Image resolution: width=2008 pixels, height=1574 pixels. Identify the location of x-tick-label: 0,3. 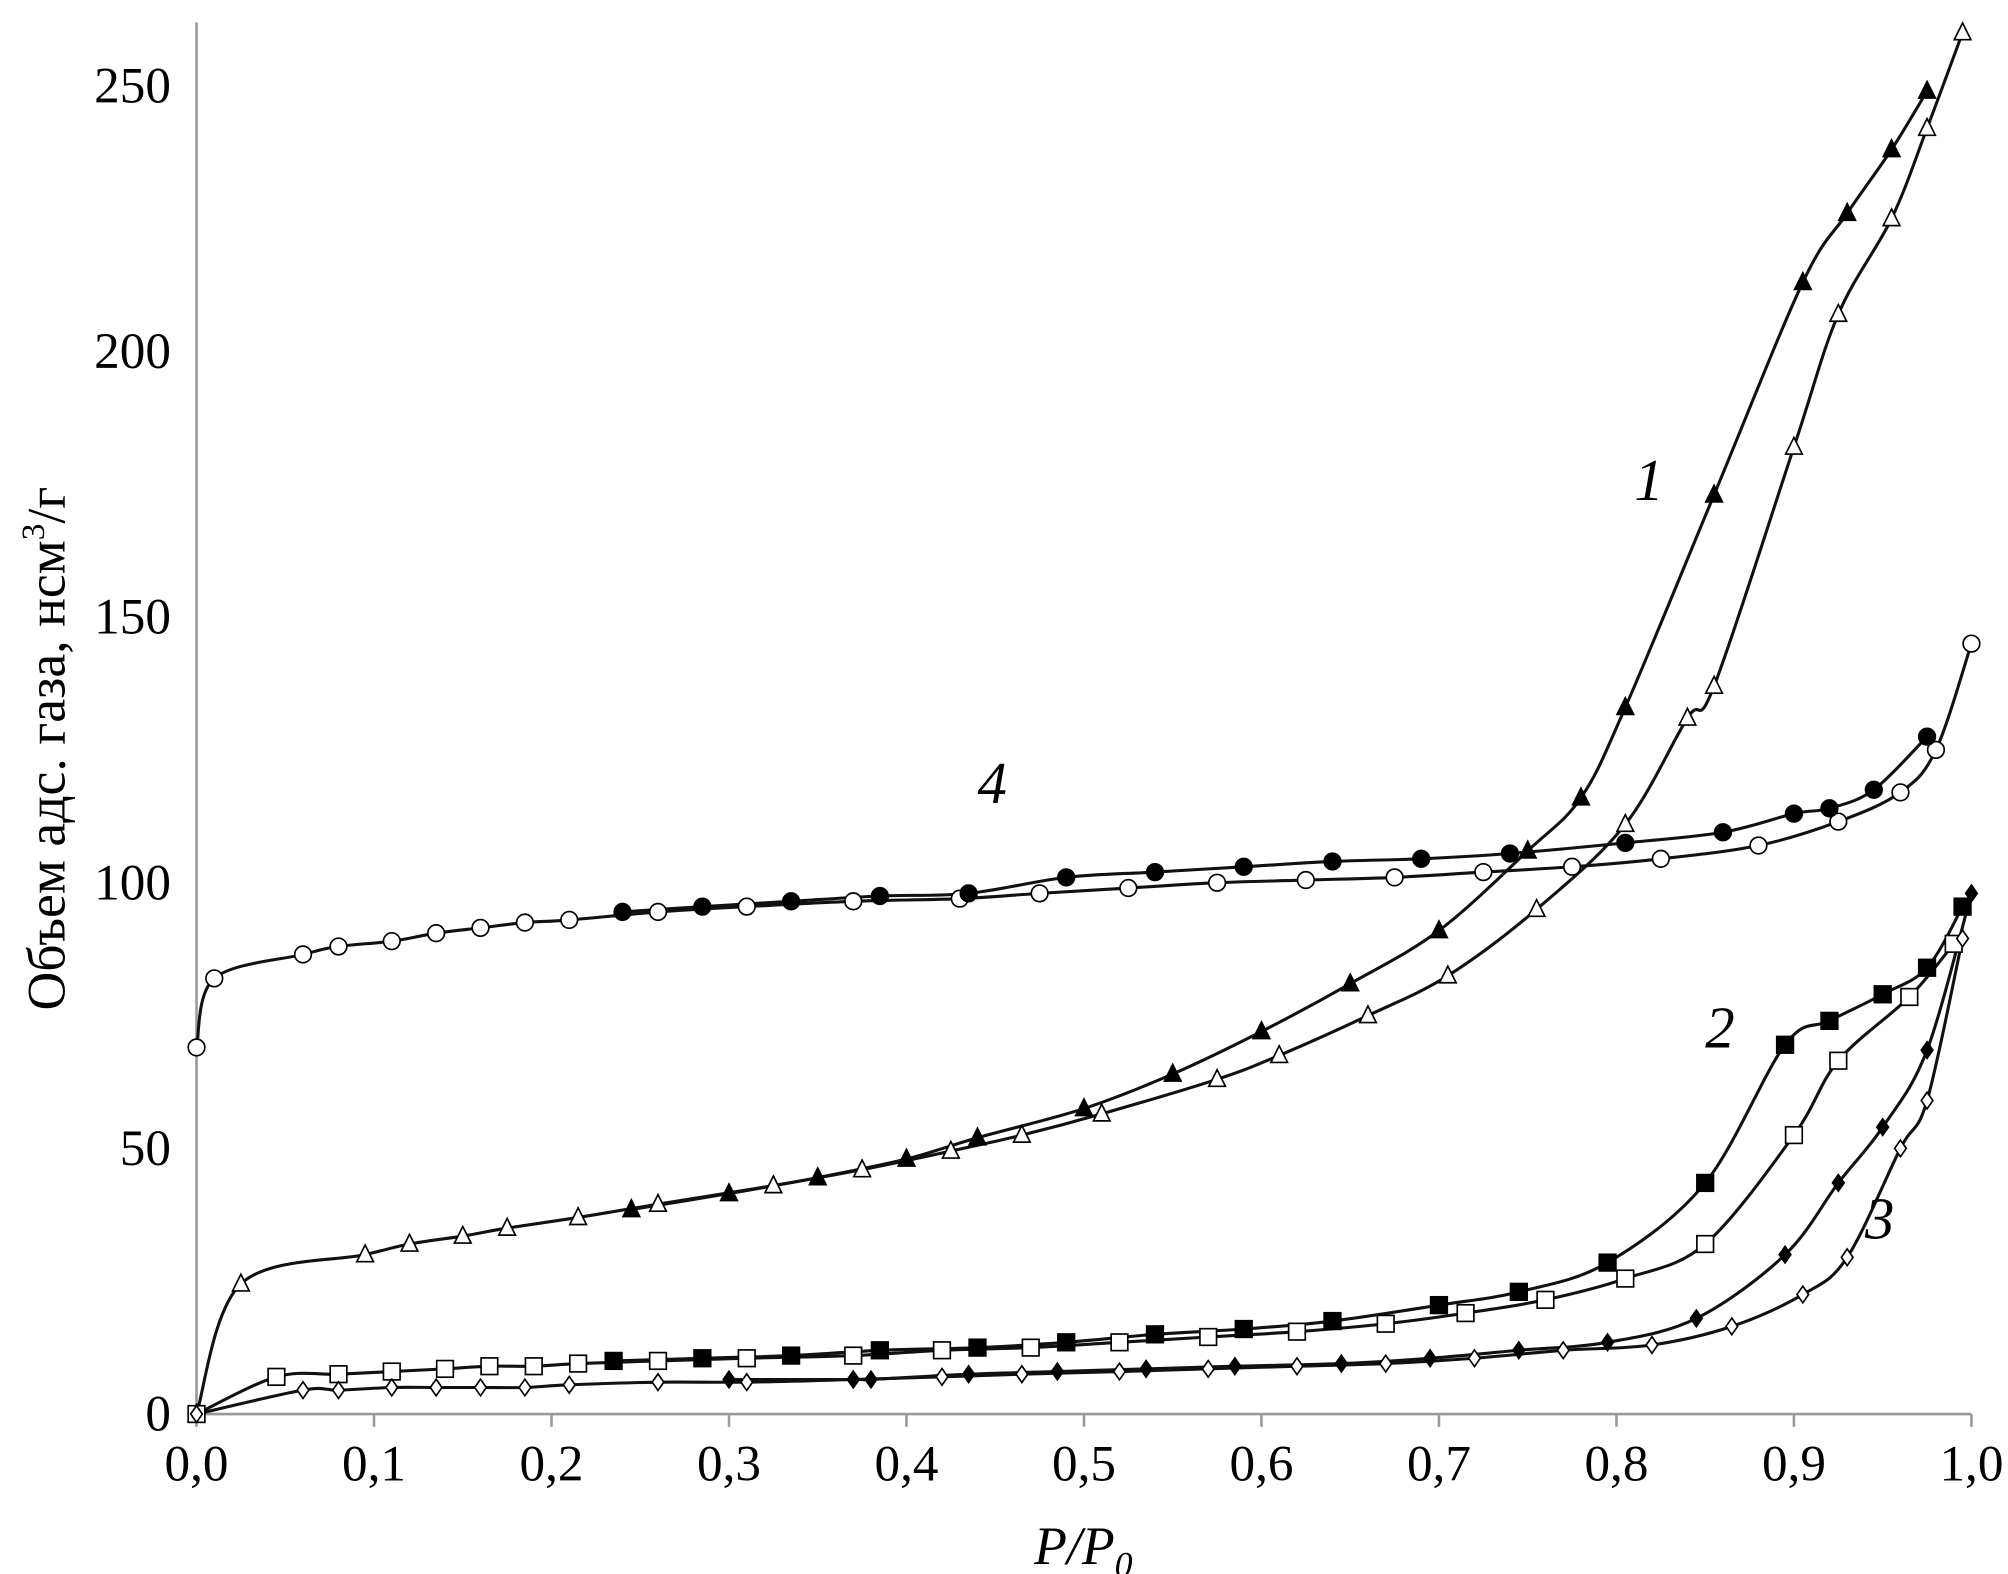
(729, 1464).